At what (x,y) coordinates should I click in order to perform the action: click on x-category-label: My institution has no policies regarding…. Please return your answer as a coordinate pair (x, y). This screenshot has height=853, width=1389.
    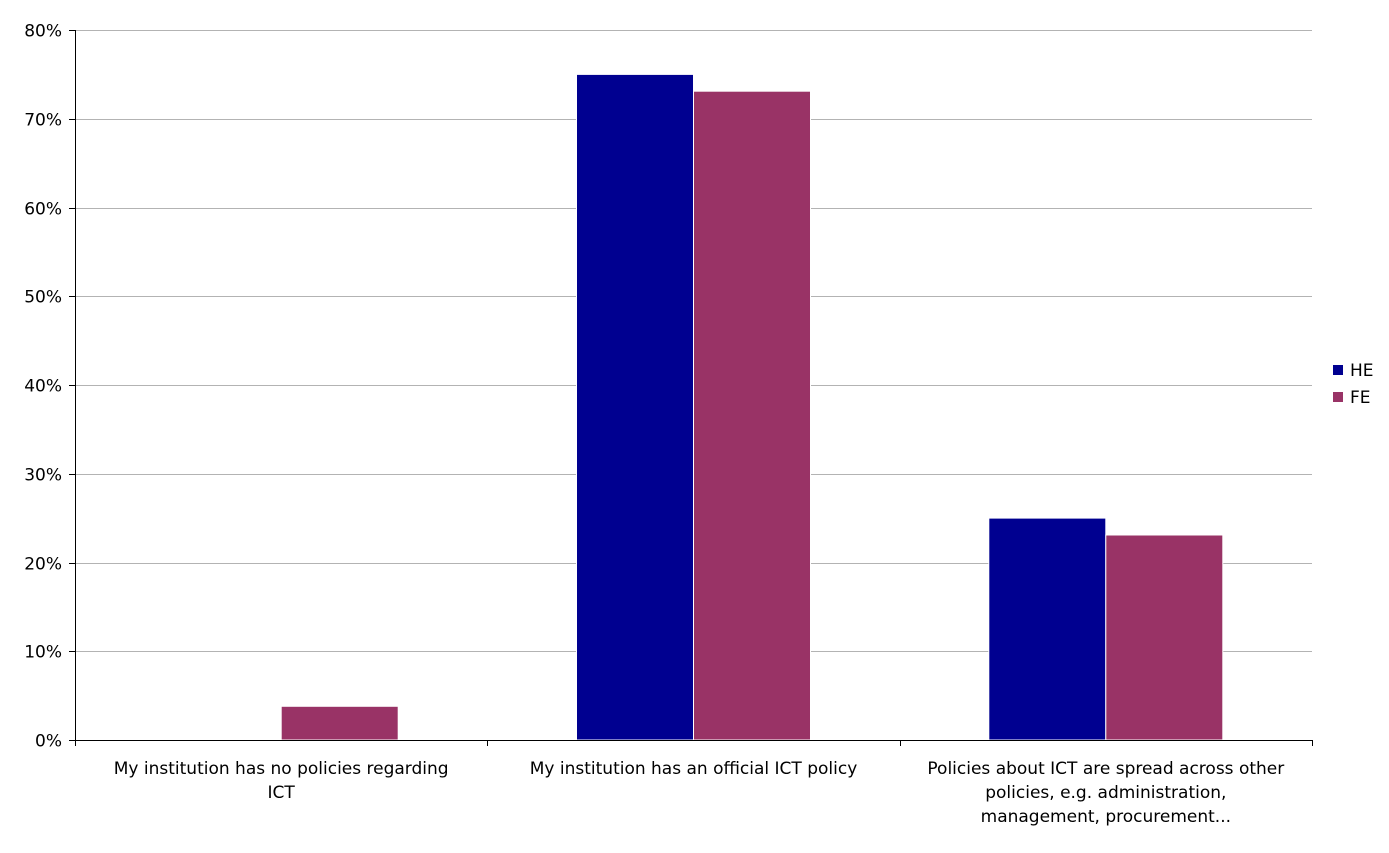
    Looking at the image, I should click on (281, 781).